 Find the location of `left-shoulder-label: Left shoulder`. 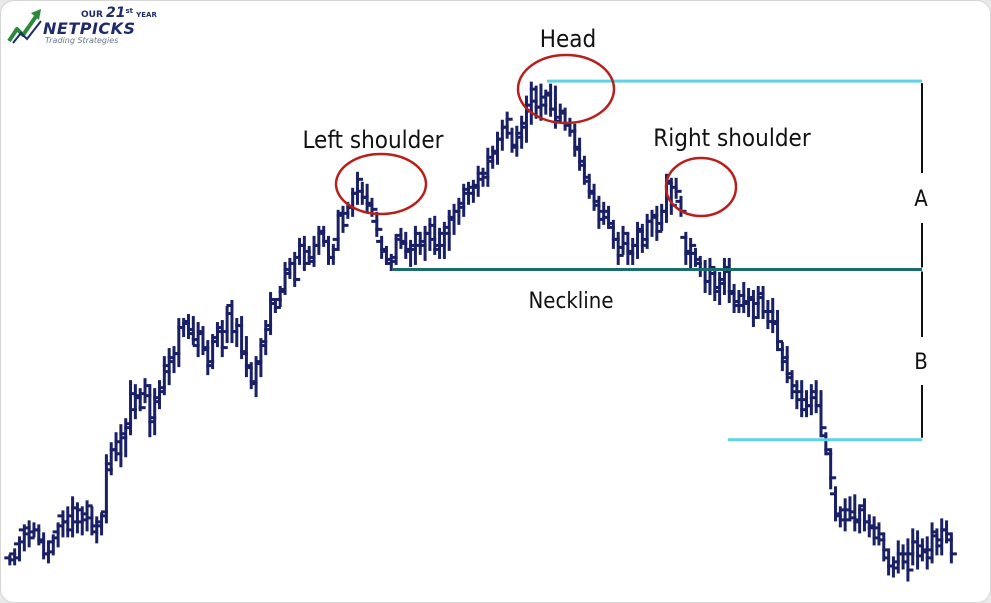

left-shoulder-label: Left shoulder is located at coordinates (372, 140).